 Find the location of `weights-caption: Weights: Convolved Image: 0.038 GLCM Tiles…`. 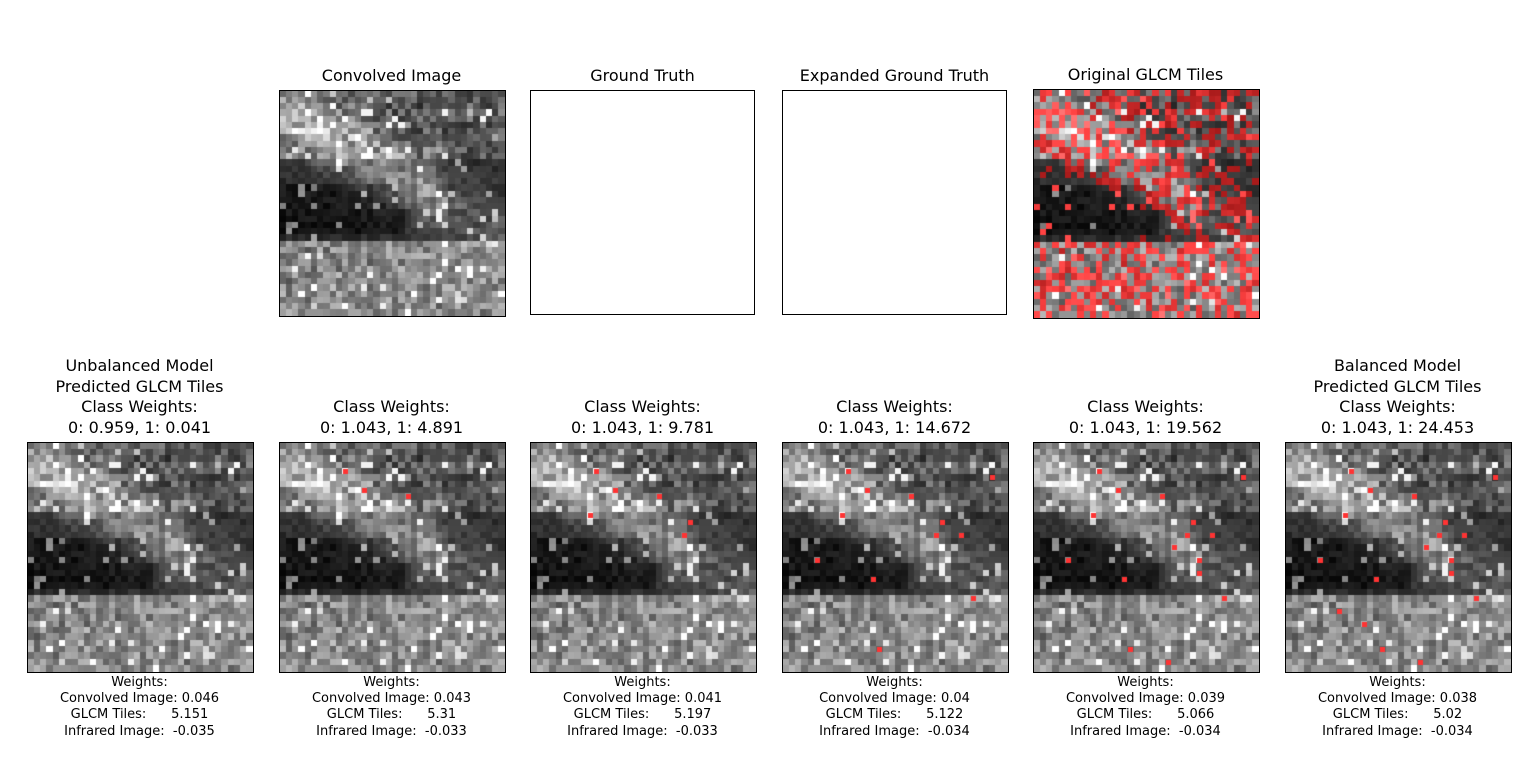

weights-caption: Weights: Convolved Image: 0.038 GLCM Tiles… is located at coordinates (1390, 707).